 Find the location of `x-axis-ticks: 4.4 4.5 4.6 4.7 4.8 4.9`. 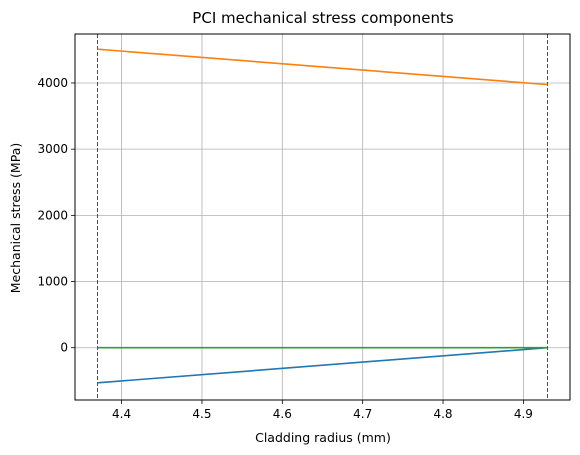

x-axis-ticks: 4.4 4.5 4.6 4.7 4.8 4.9 is located at coordinates (322, 410).